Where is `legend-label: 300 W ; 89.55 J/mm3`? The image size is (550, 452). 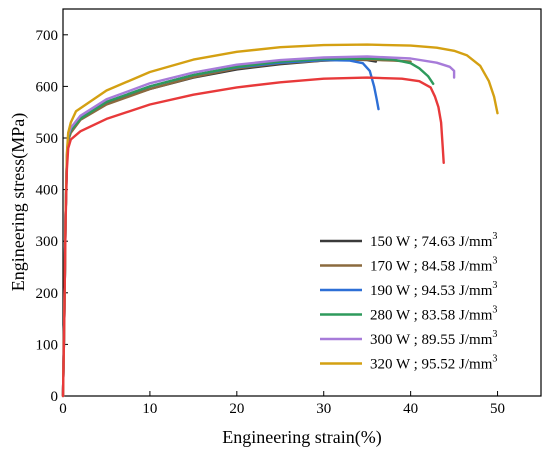 legend-label: 300 W ; 89.55 J/mm3 is located at coordinates (433, 338).